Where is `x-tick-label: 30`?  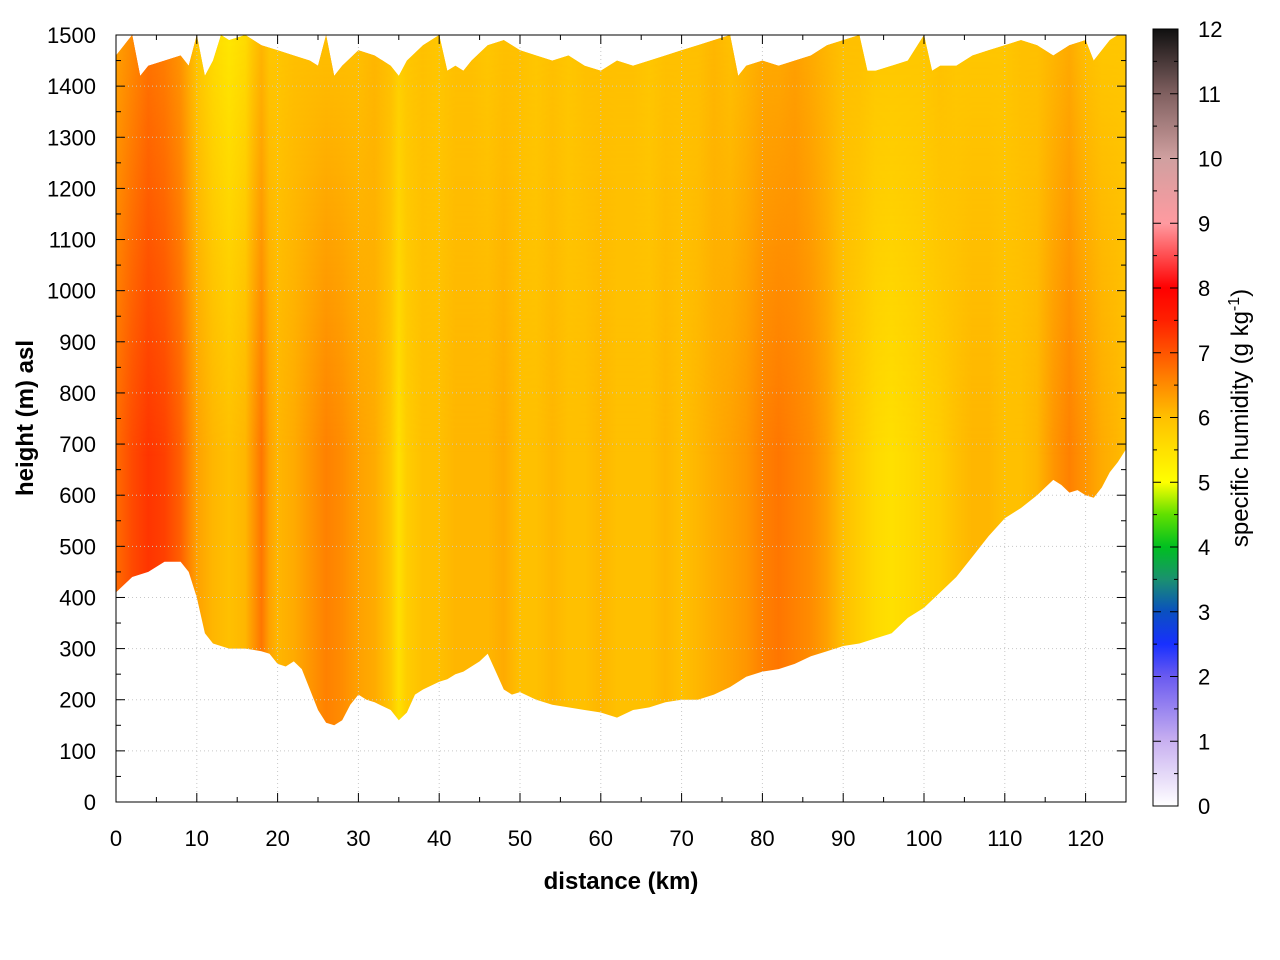 x-tick-label: 30 is located at coordinates (358, 838).